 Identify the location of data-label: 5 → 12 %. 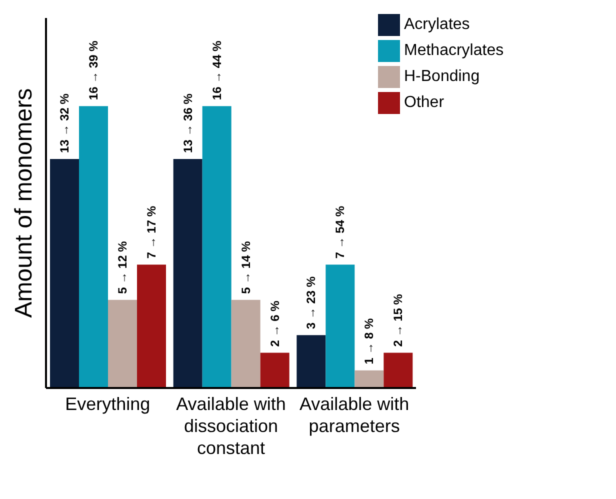
(123, 267).